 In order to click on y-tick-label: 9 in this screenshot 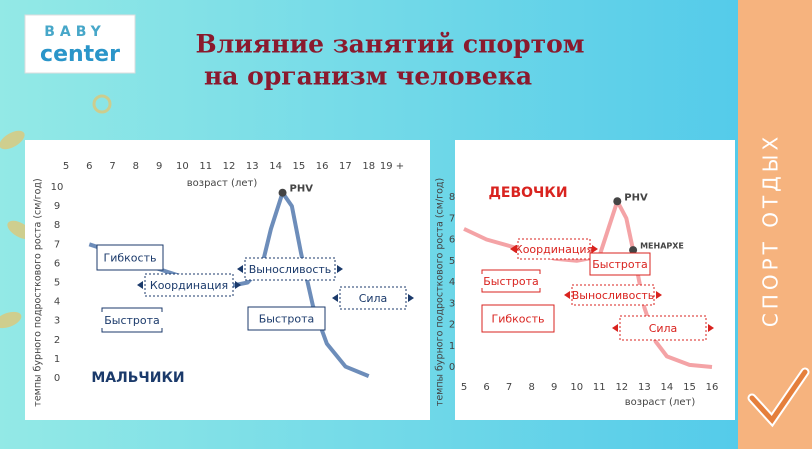, I will do `click(57, 206)`.